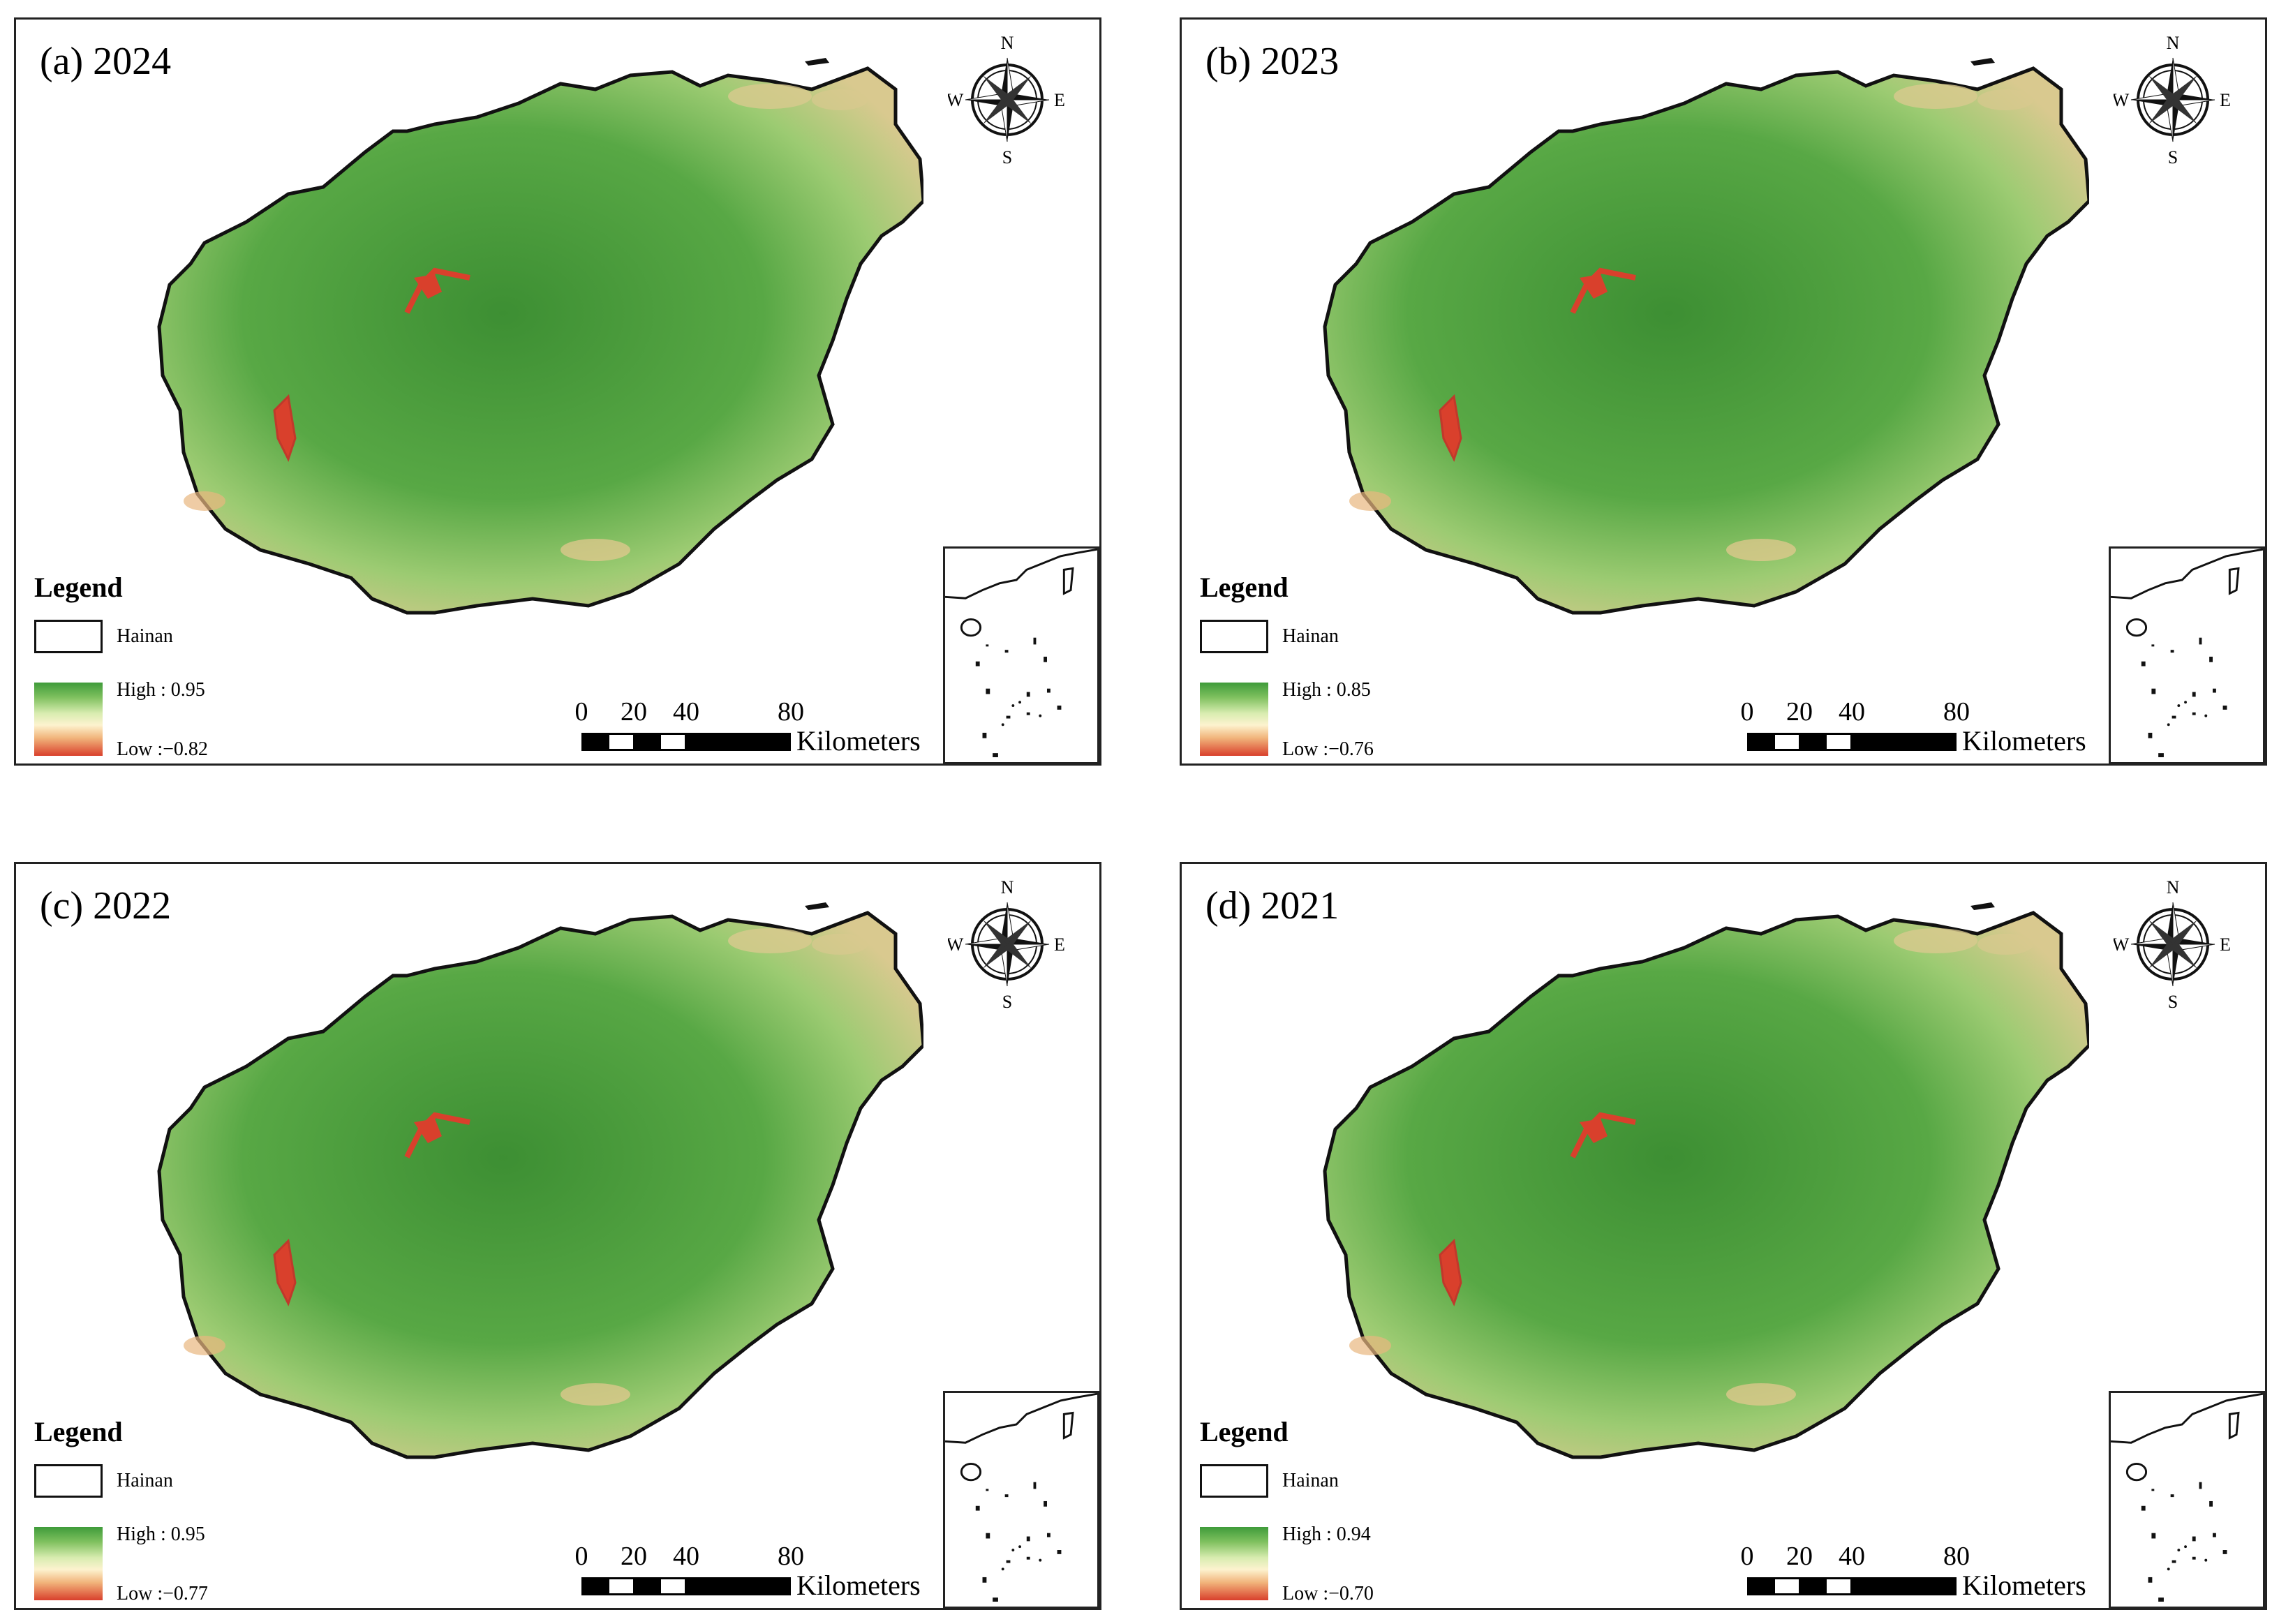 The height and width of the screenshot is (1624, 2279). I want to click on inset-locator-map, so click(2187, 1500).